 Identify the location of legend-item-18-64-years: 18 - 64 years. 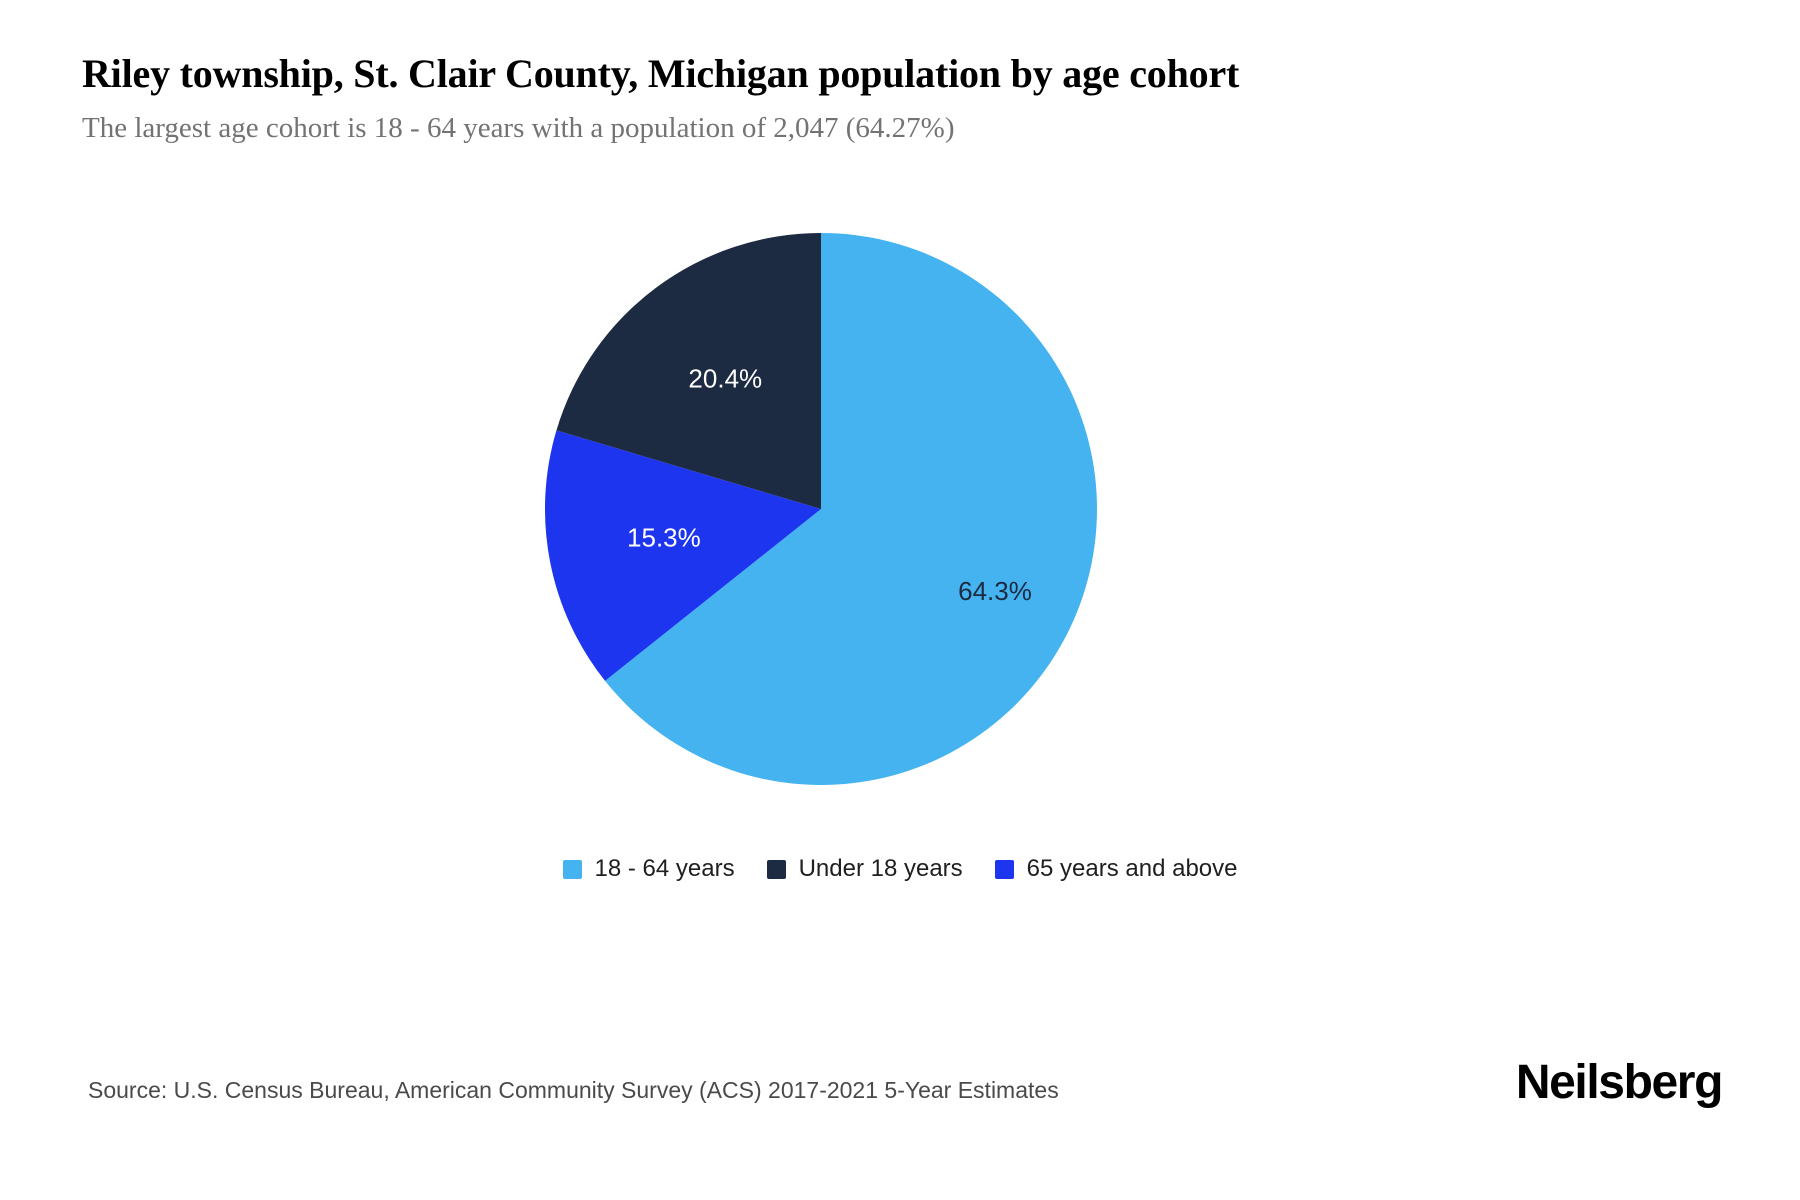
(648, 869).